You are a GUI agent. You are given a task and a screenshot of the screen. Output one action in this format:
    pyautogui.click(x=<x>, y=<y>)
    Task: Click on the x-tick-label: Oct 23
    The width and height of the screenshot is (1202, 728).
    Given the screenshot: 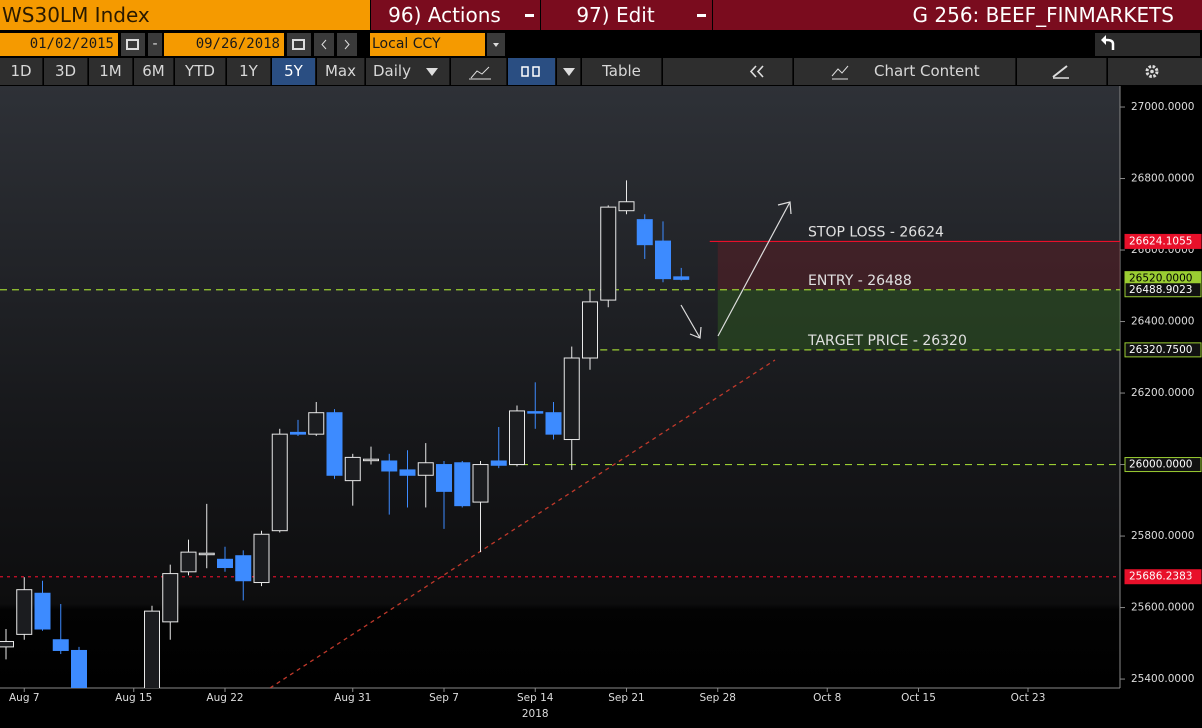 What is the action you would take?
    pyautogui.click(x=1028, y=698)
    